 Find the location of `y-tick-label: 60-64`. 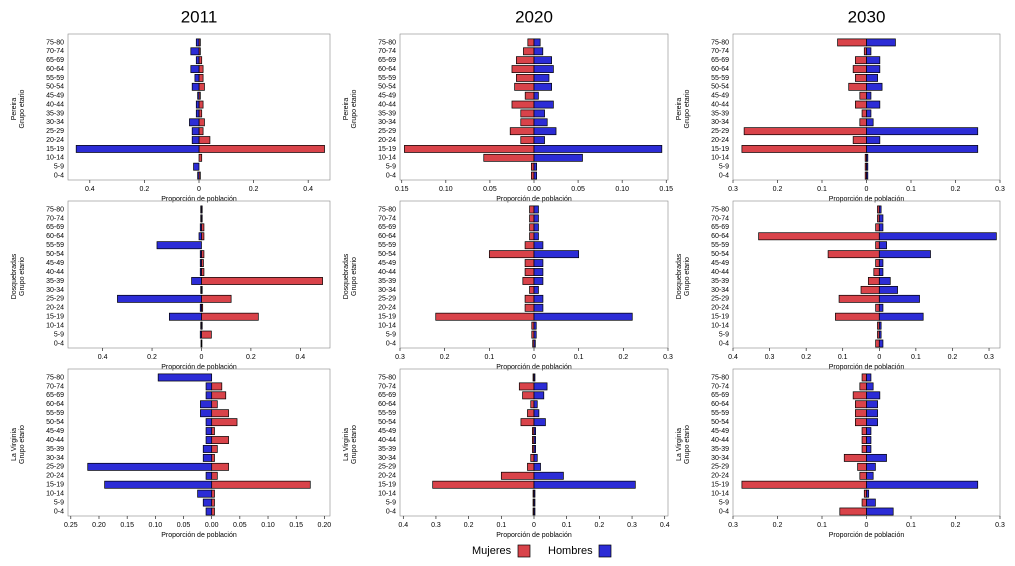

y-tick-label: 60-64 is located at coordinates (387, 236).